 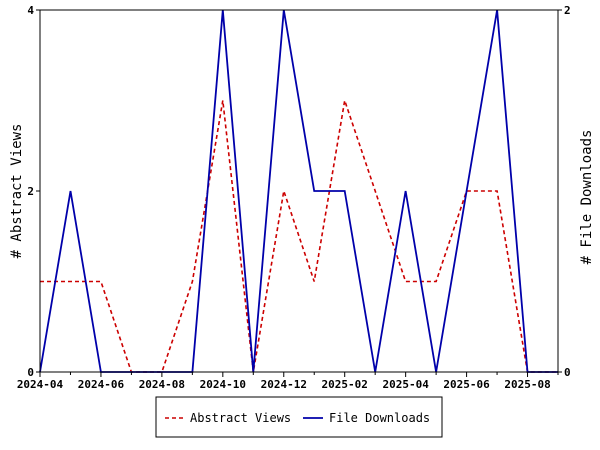 What do you see at coordinates (284, 384) in the screenshot?
I see `x-tick-label: 2024-12` at bounding box center [284, 384].